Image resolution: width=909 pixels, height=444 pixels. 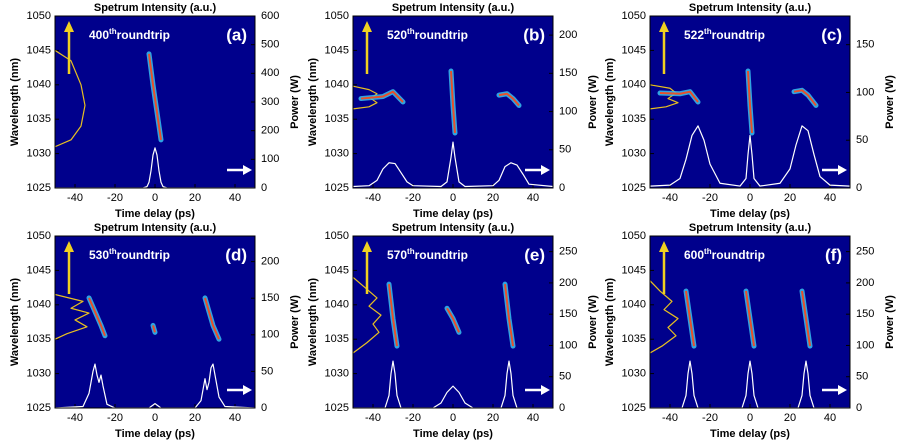 I want to click on panel-label: (a), so click(x=236, y=34).